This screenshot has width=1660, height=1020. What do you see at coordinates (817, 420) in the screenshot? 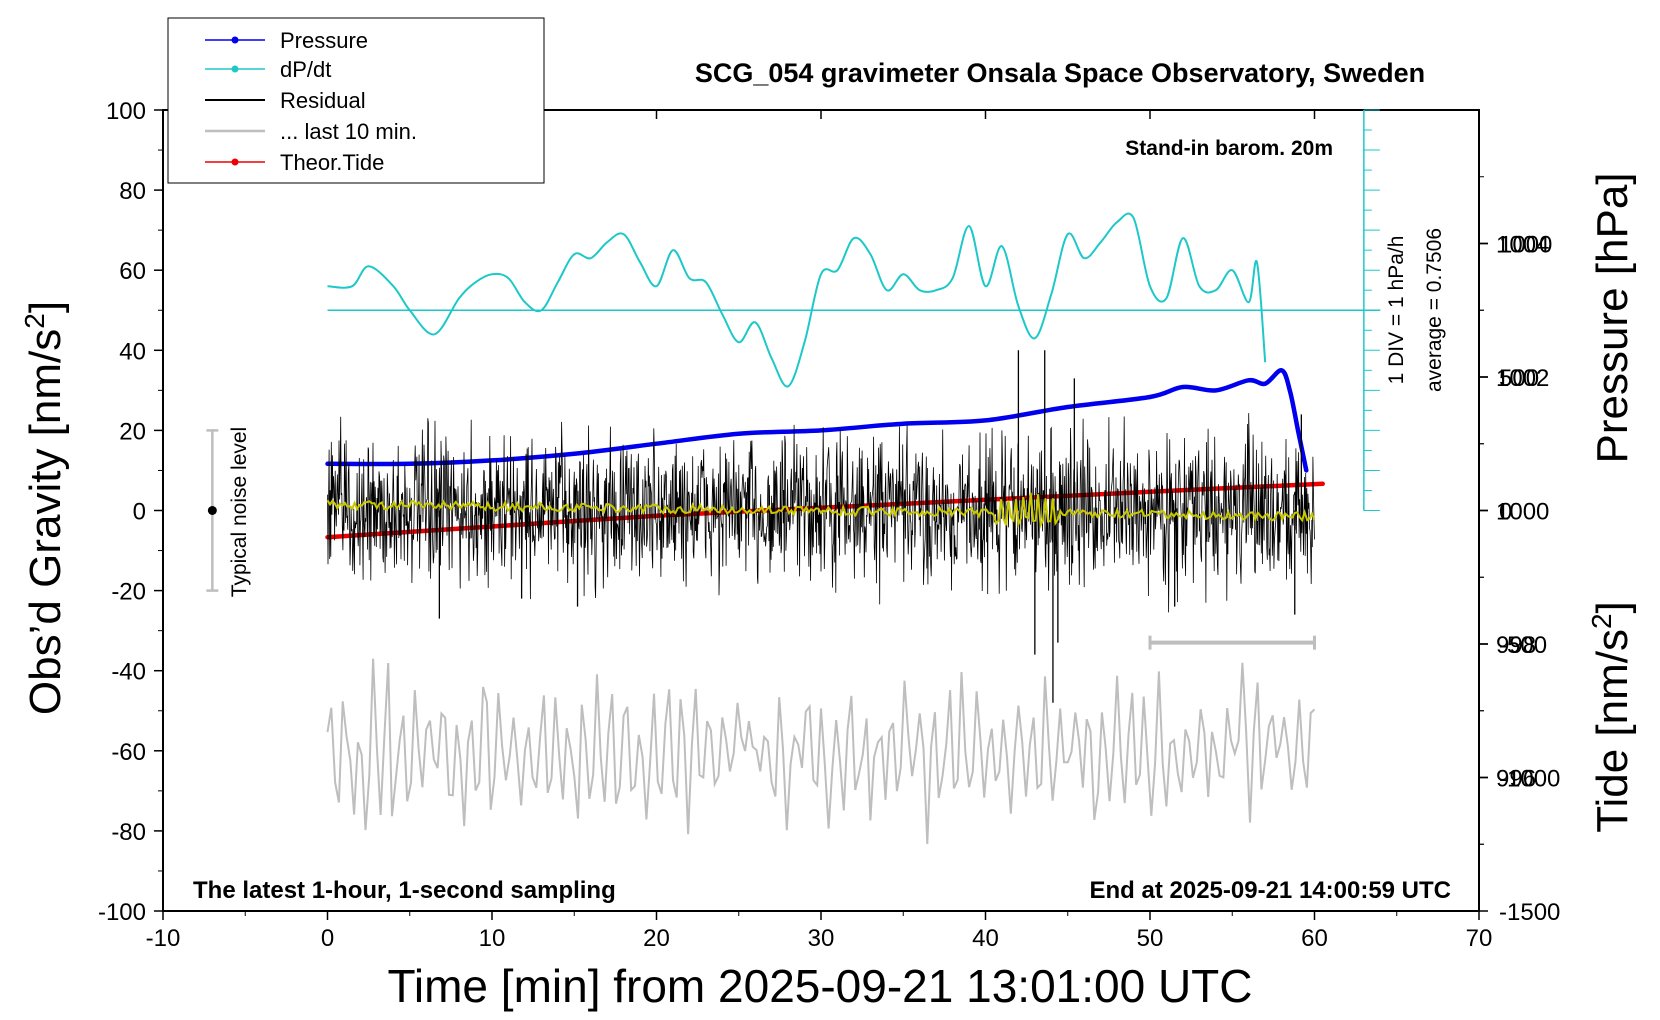
I see `pressure-line` at bounding box center [817, 420].